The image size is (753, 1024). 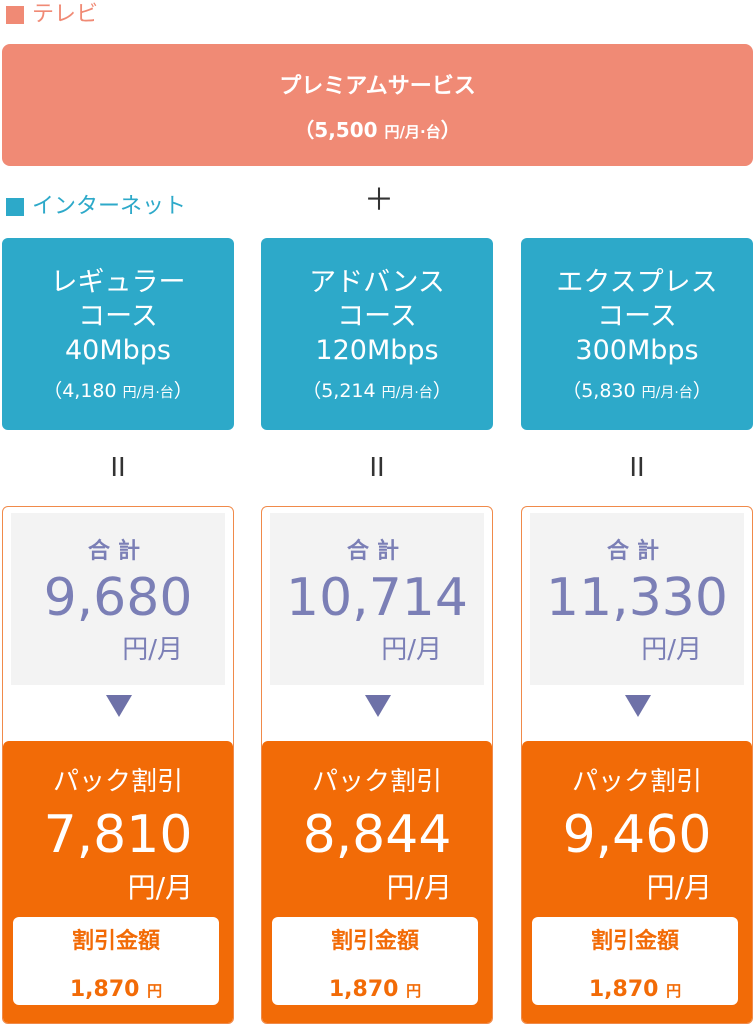 I want to click on discount-value: 7,810, so click(x=118, y=835).